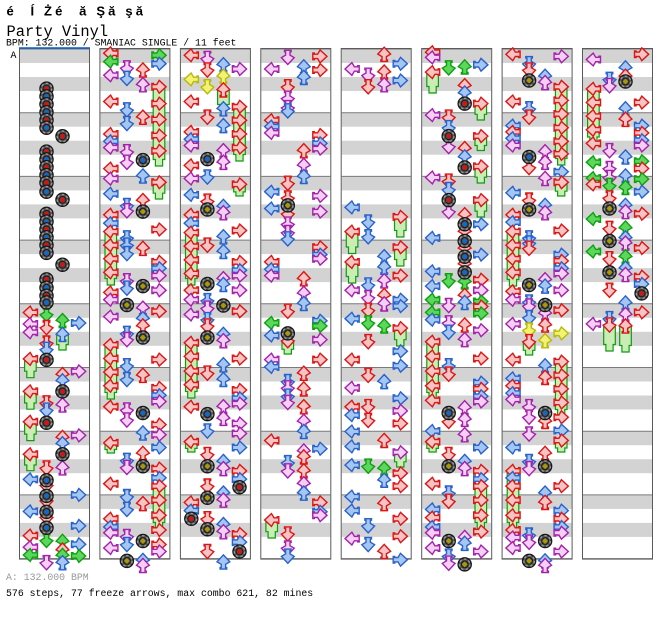  I want to click on svg-text: A: 132.000 BPM, so click(47, 577).